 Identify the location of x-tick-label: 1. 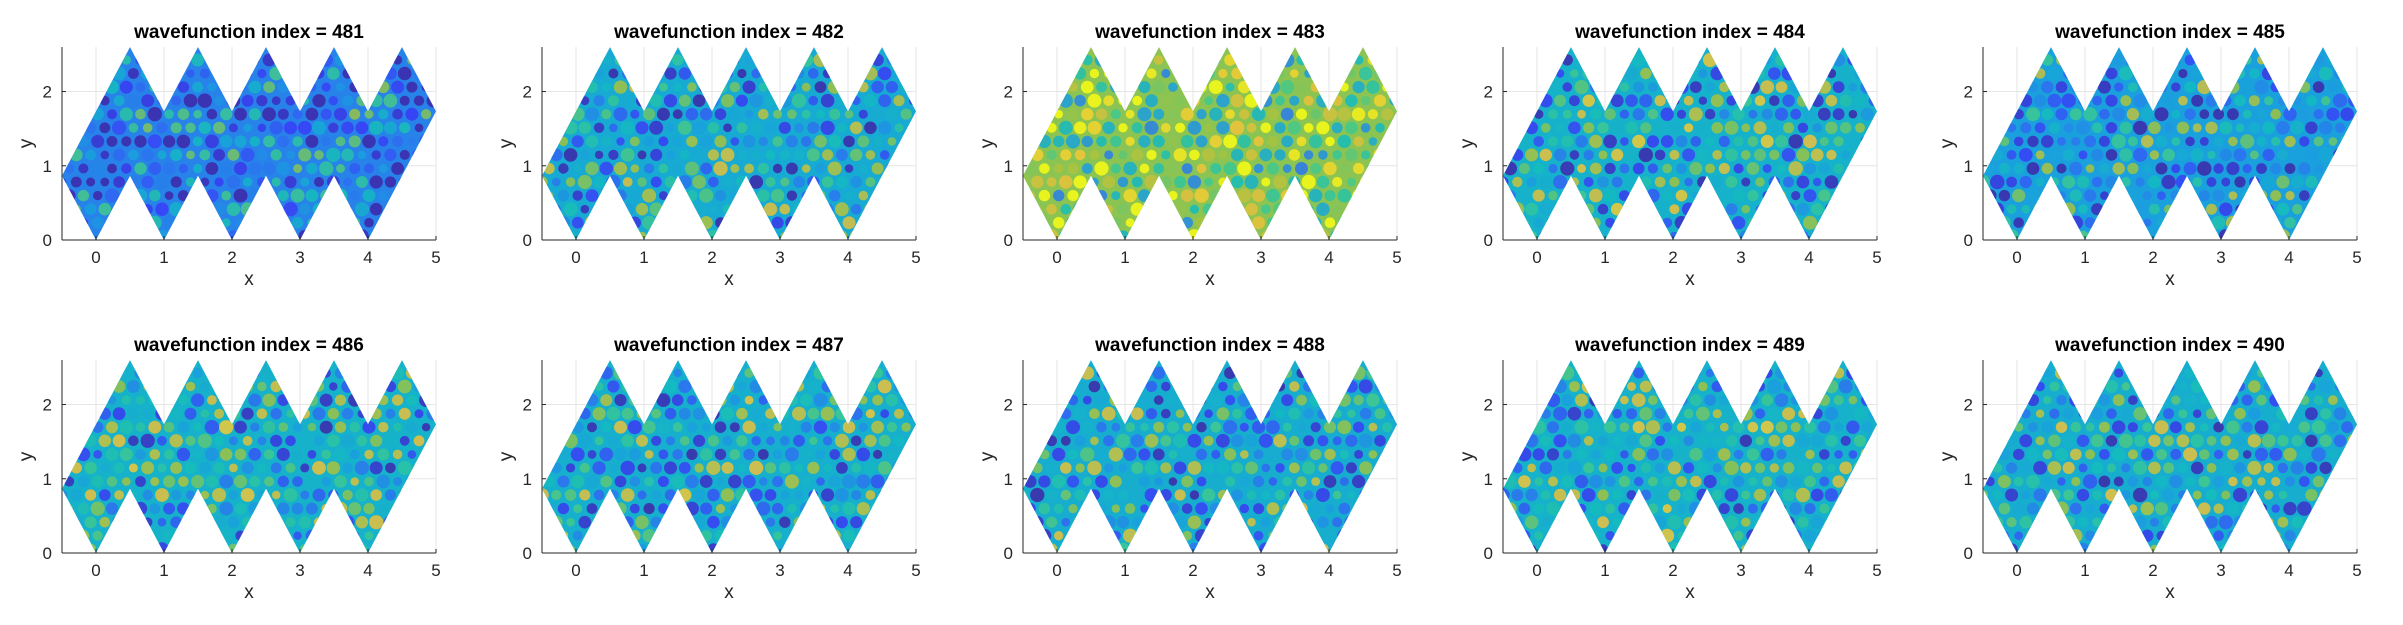
(163, 570).